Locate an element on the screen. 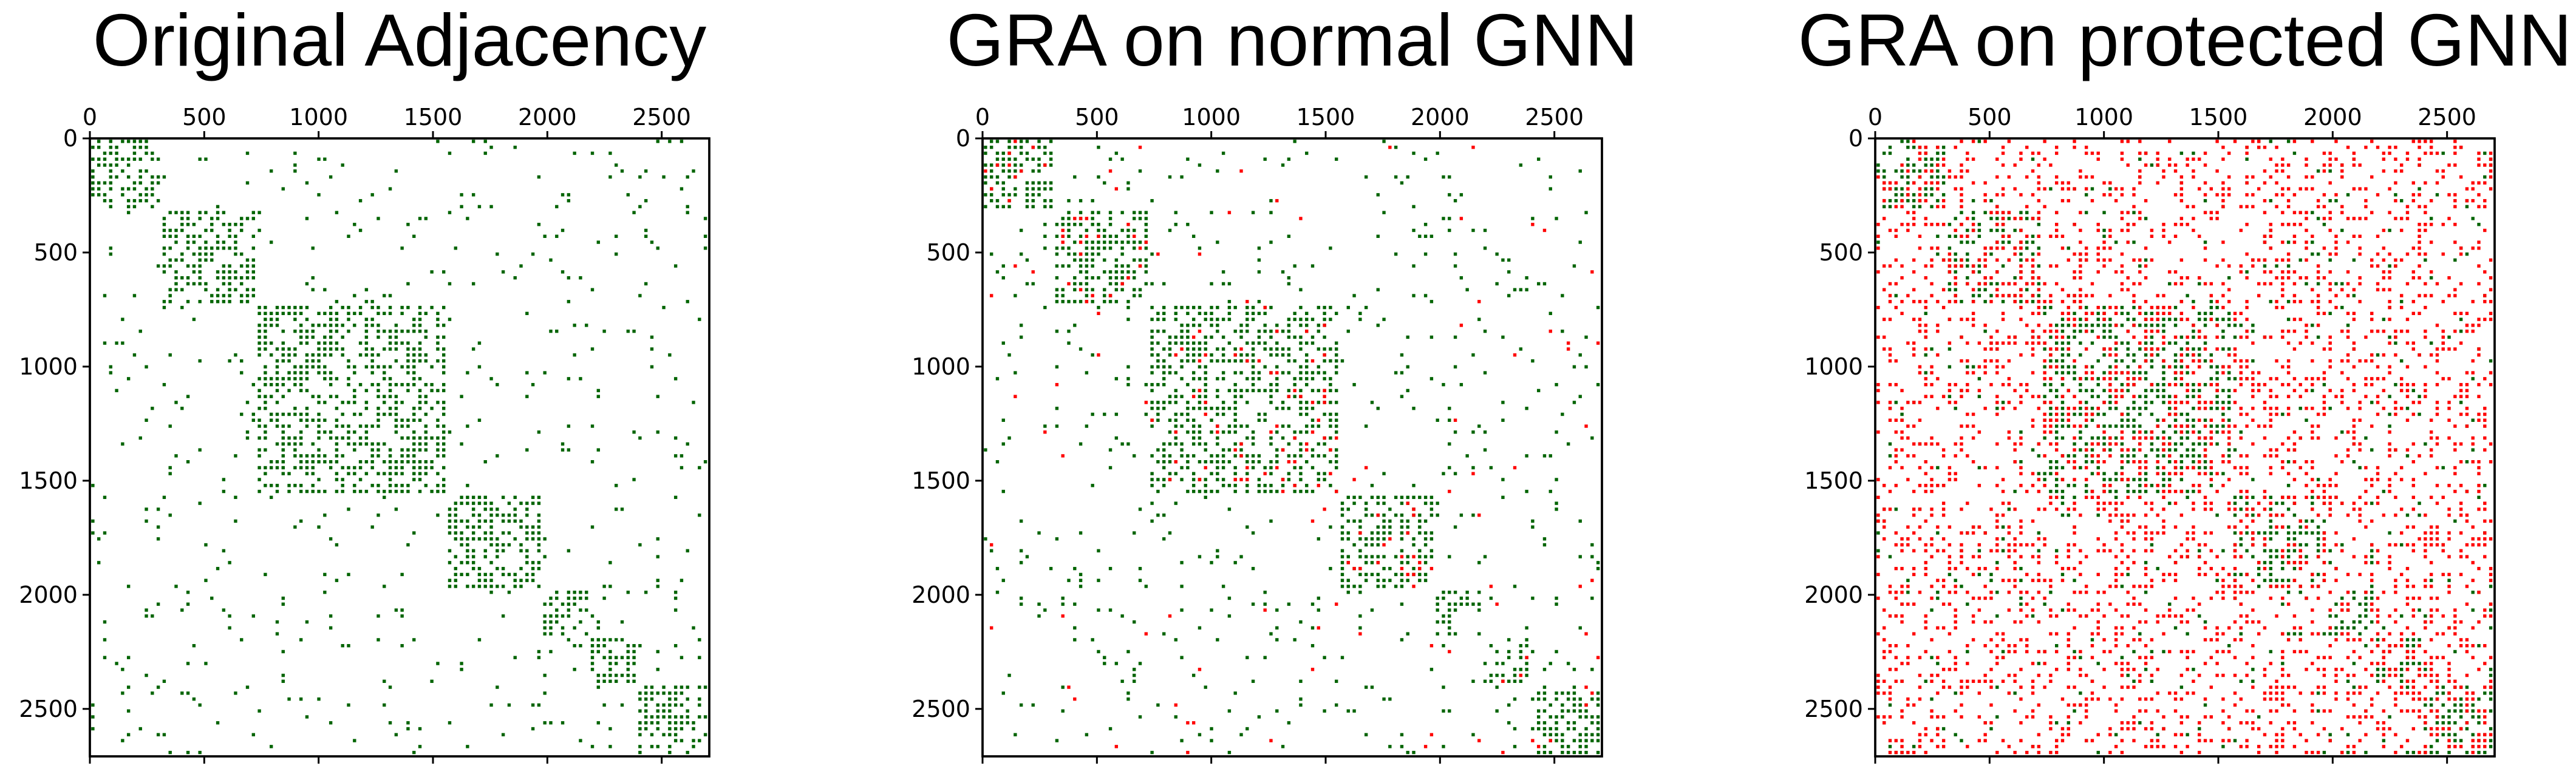 This screenshot has height=777, width=2576. panel-title: GRA on protected GNN is located at coordinates (2185, 40).